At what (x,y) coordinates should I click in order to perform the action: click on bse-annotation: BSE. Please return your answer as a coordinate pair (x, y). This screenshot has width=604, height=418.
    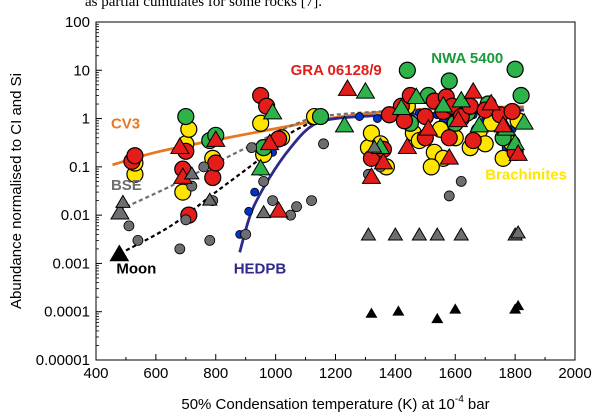
    Looking at the image, I should click on (126, 185).